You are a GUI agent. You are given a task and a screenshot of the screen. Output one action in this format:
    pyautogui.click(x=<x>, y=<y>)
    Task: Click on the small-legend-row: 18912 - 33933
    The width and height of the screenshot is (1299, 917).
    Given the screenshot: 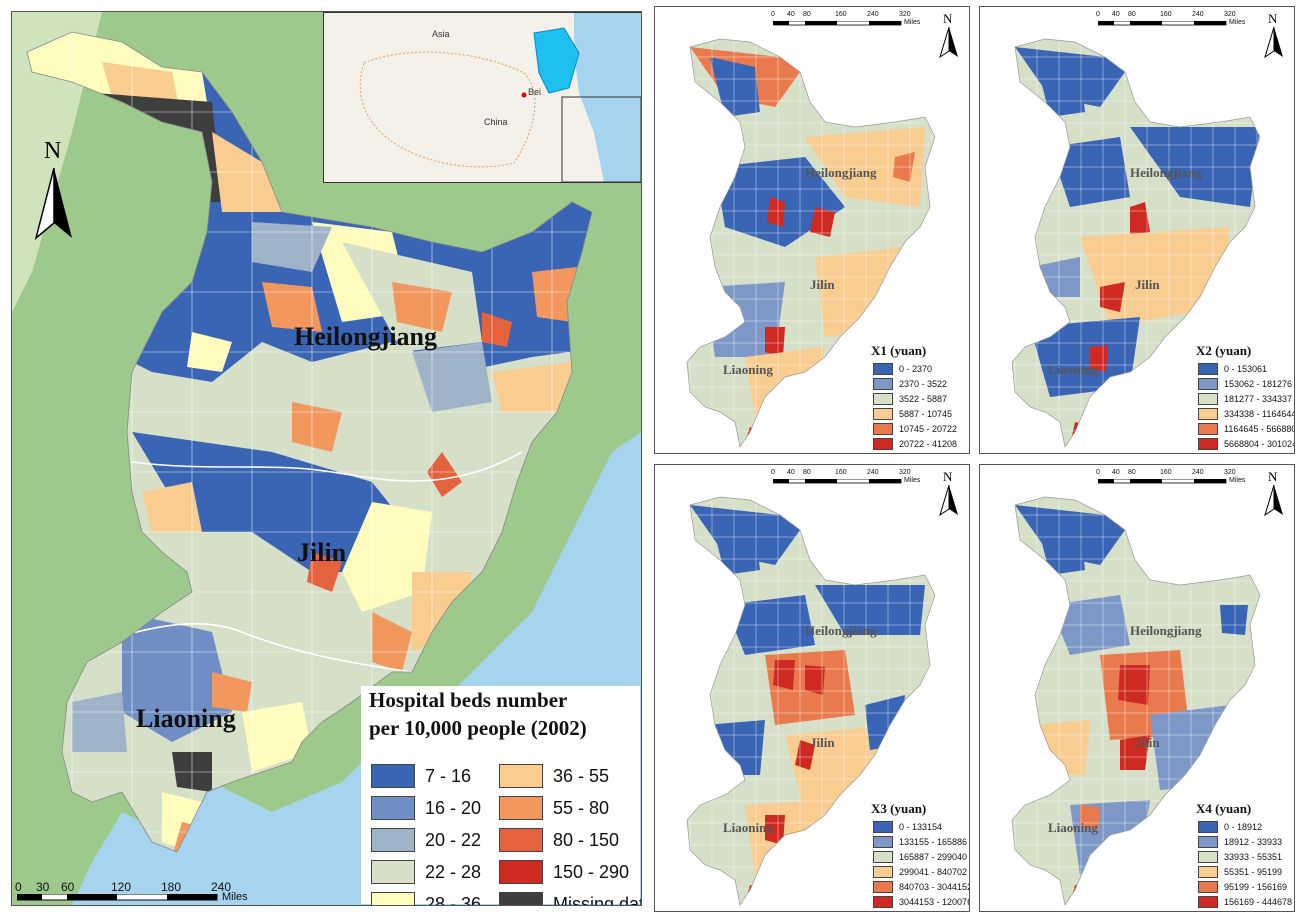 What is the action you would take?
    pyautogui.click(x=1240, y=842)
    